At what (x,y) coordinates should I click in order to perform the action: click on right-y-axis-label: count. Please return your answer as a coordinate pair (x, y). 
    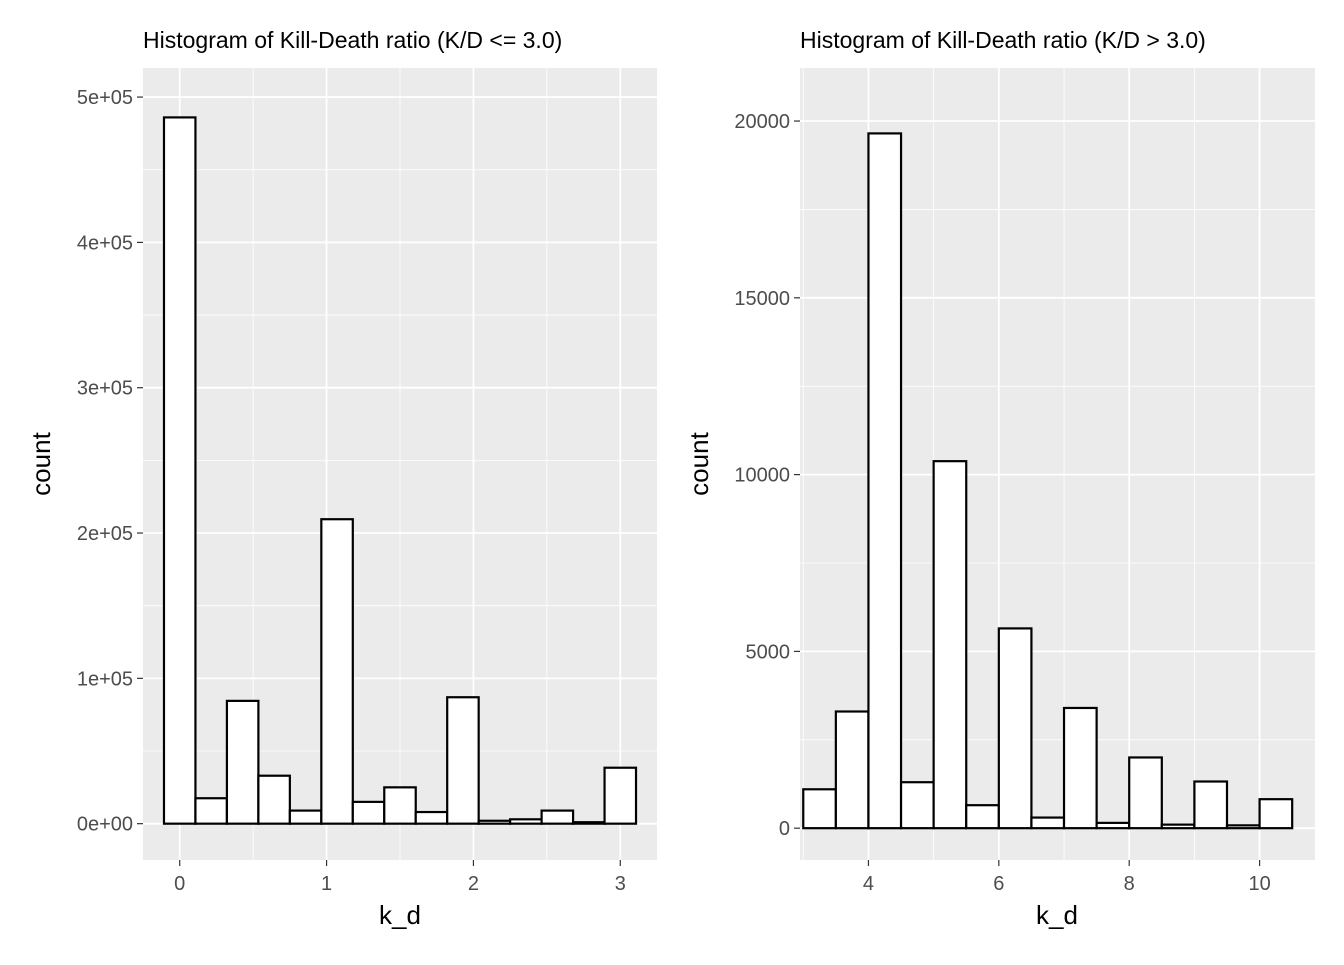
    Looking at the image, I should click on (699, 463).